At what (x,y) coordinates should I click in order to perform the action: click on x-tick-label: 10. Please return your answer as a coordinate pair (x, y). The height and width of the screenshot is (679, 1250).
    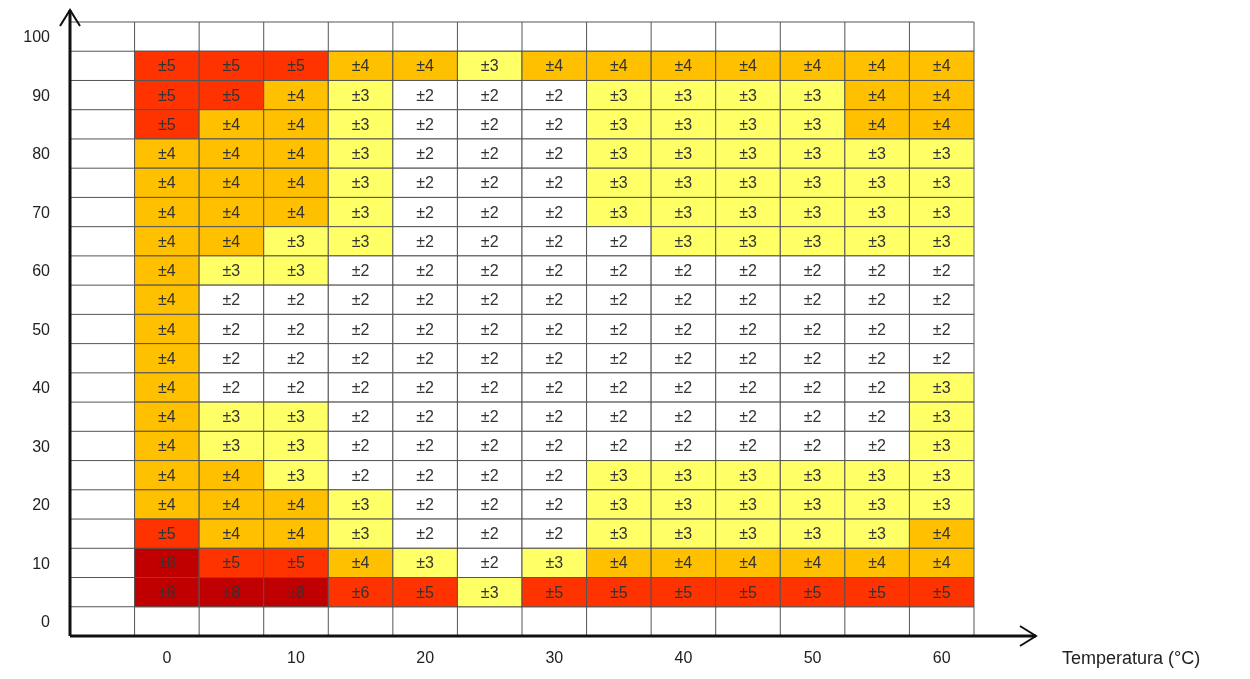
    Looking at the image, I should click on (296, 658).